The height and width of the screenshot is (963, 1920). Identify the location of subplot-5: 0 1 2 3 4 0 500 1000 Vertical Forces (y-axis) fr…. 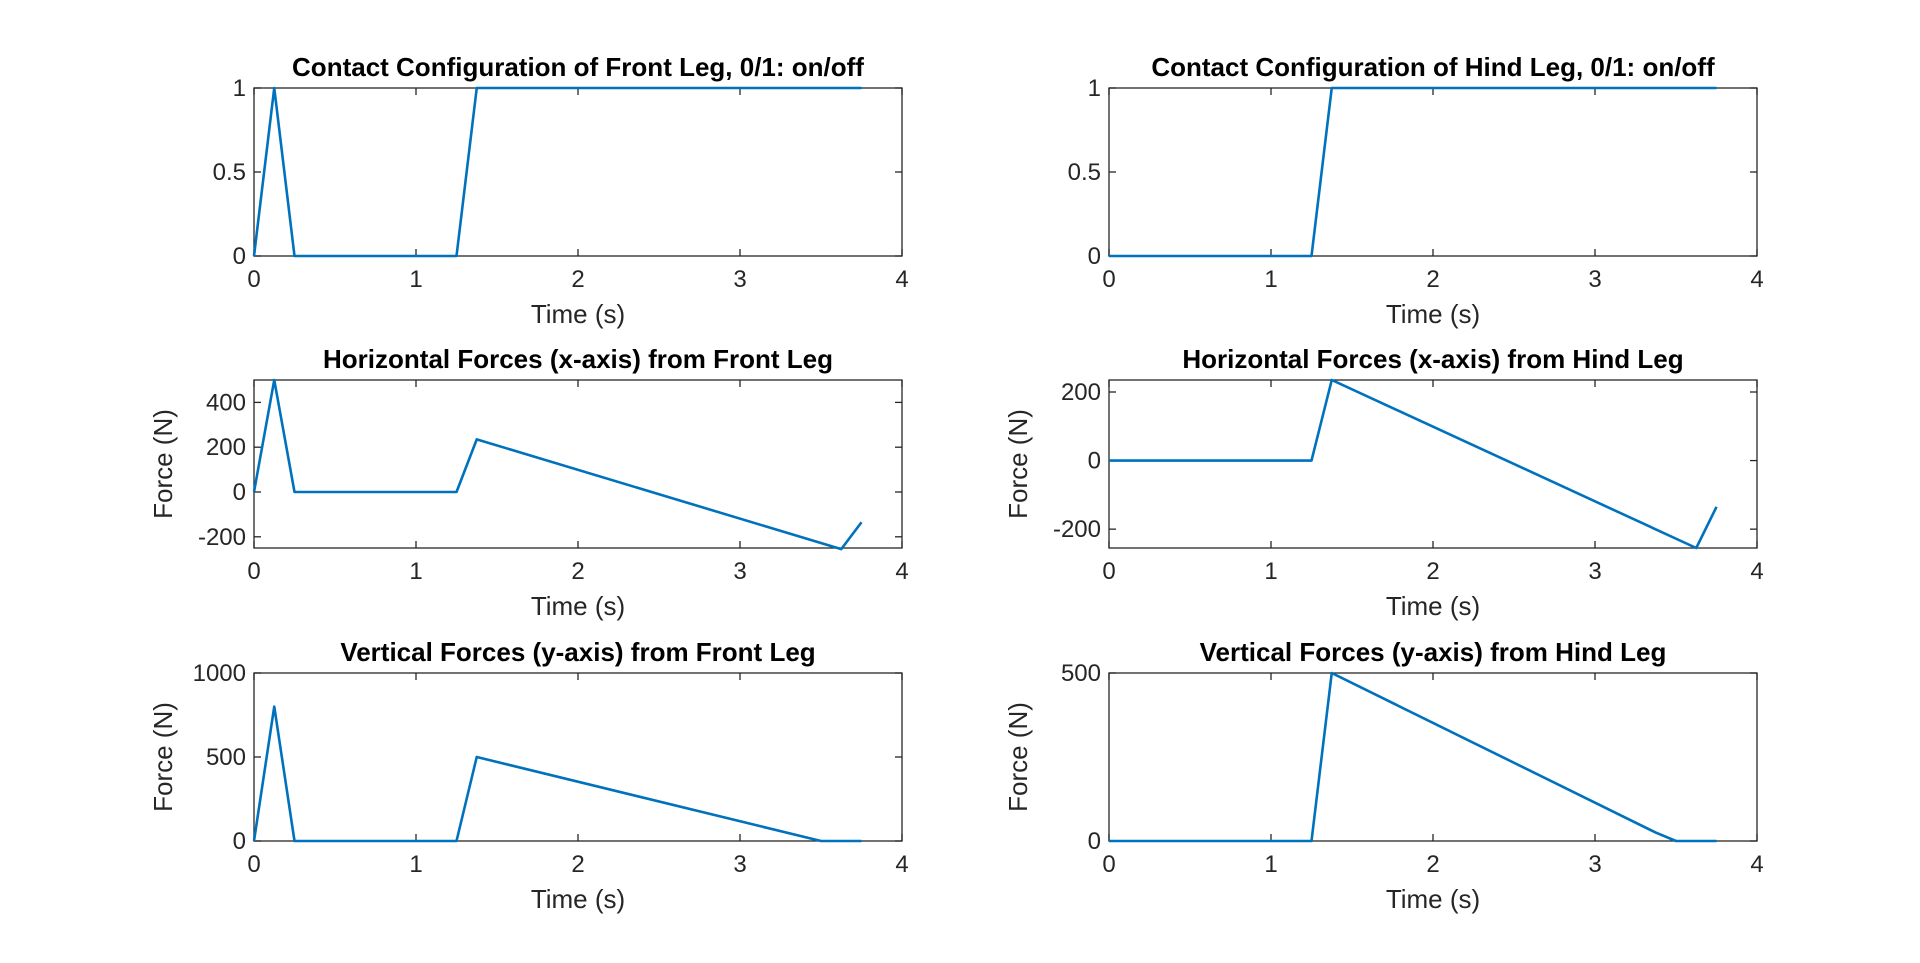
(528, 775).